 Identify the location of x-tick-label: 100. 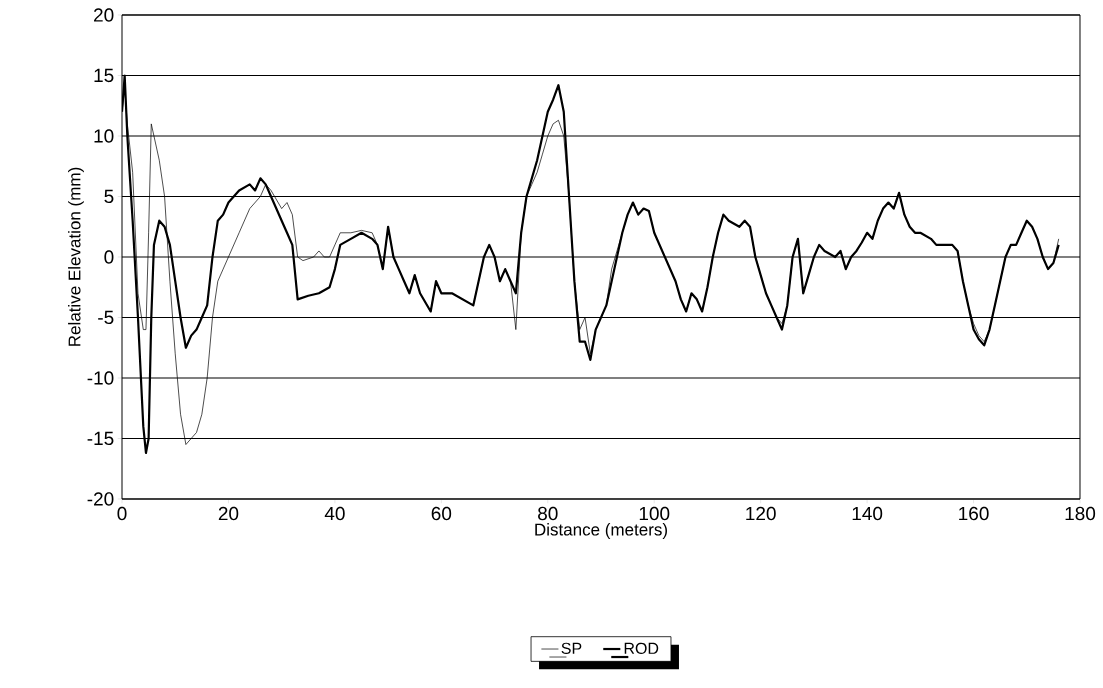
(654, 513).